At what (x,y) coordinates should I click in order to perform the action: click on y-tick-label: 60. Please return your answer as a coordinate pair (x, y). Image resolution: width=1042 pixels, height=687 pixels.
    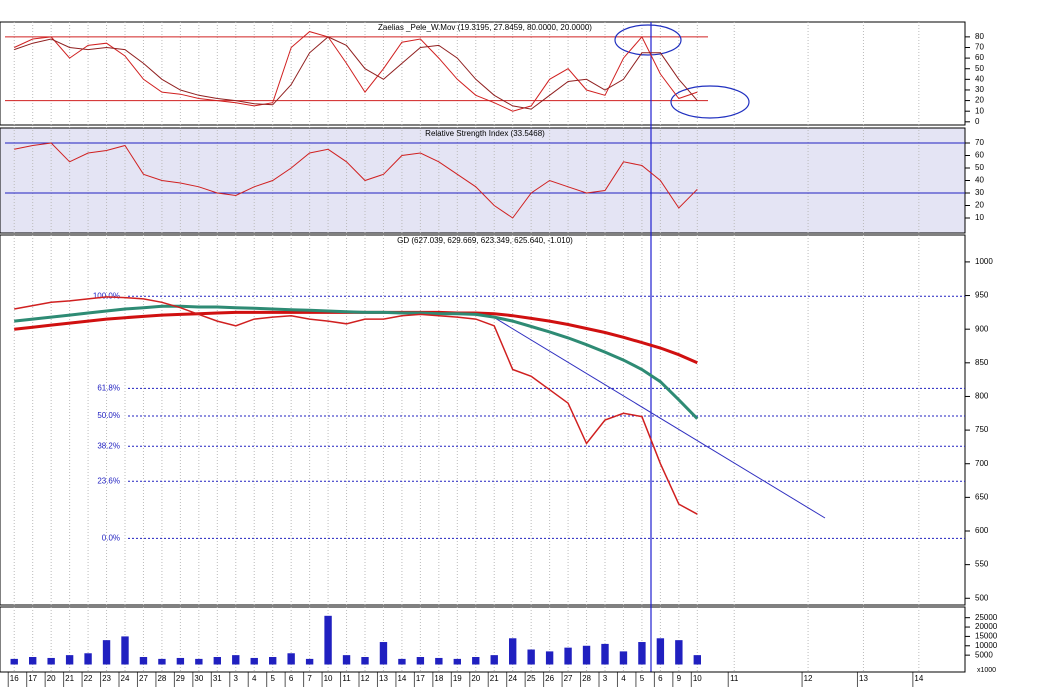
    Looking at the image, I should click on (979, 57).